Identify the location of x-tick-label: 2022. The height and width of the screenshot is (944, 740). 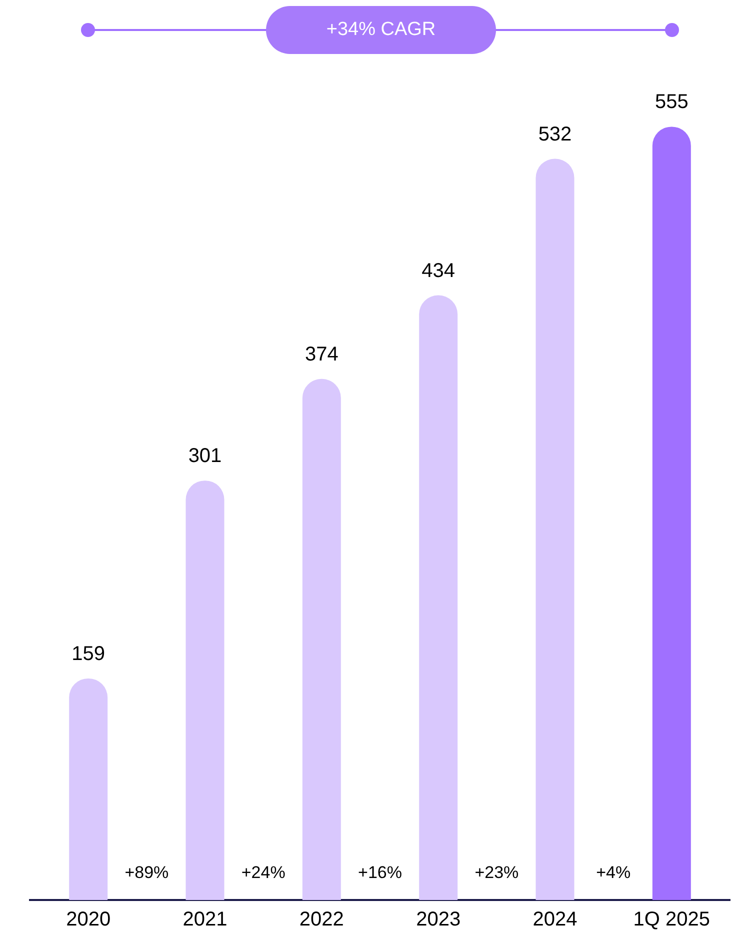
(321, 919).